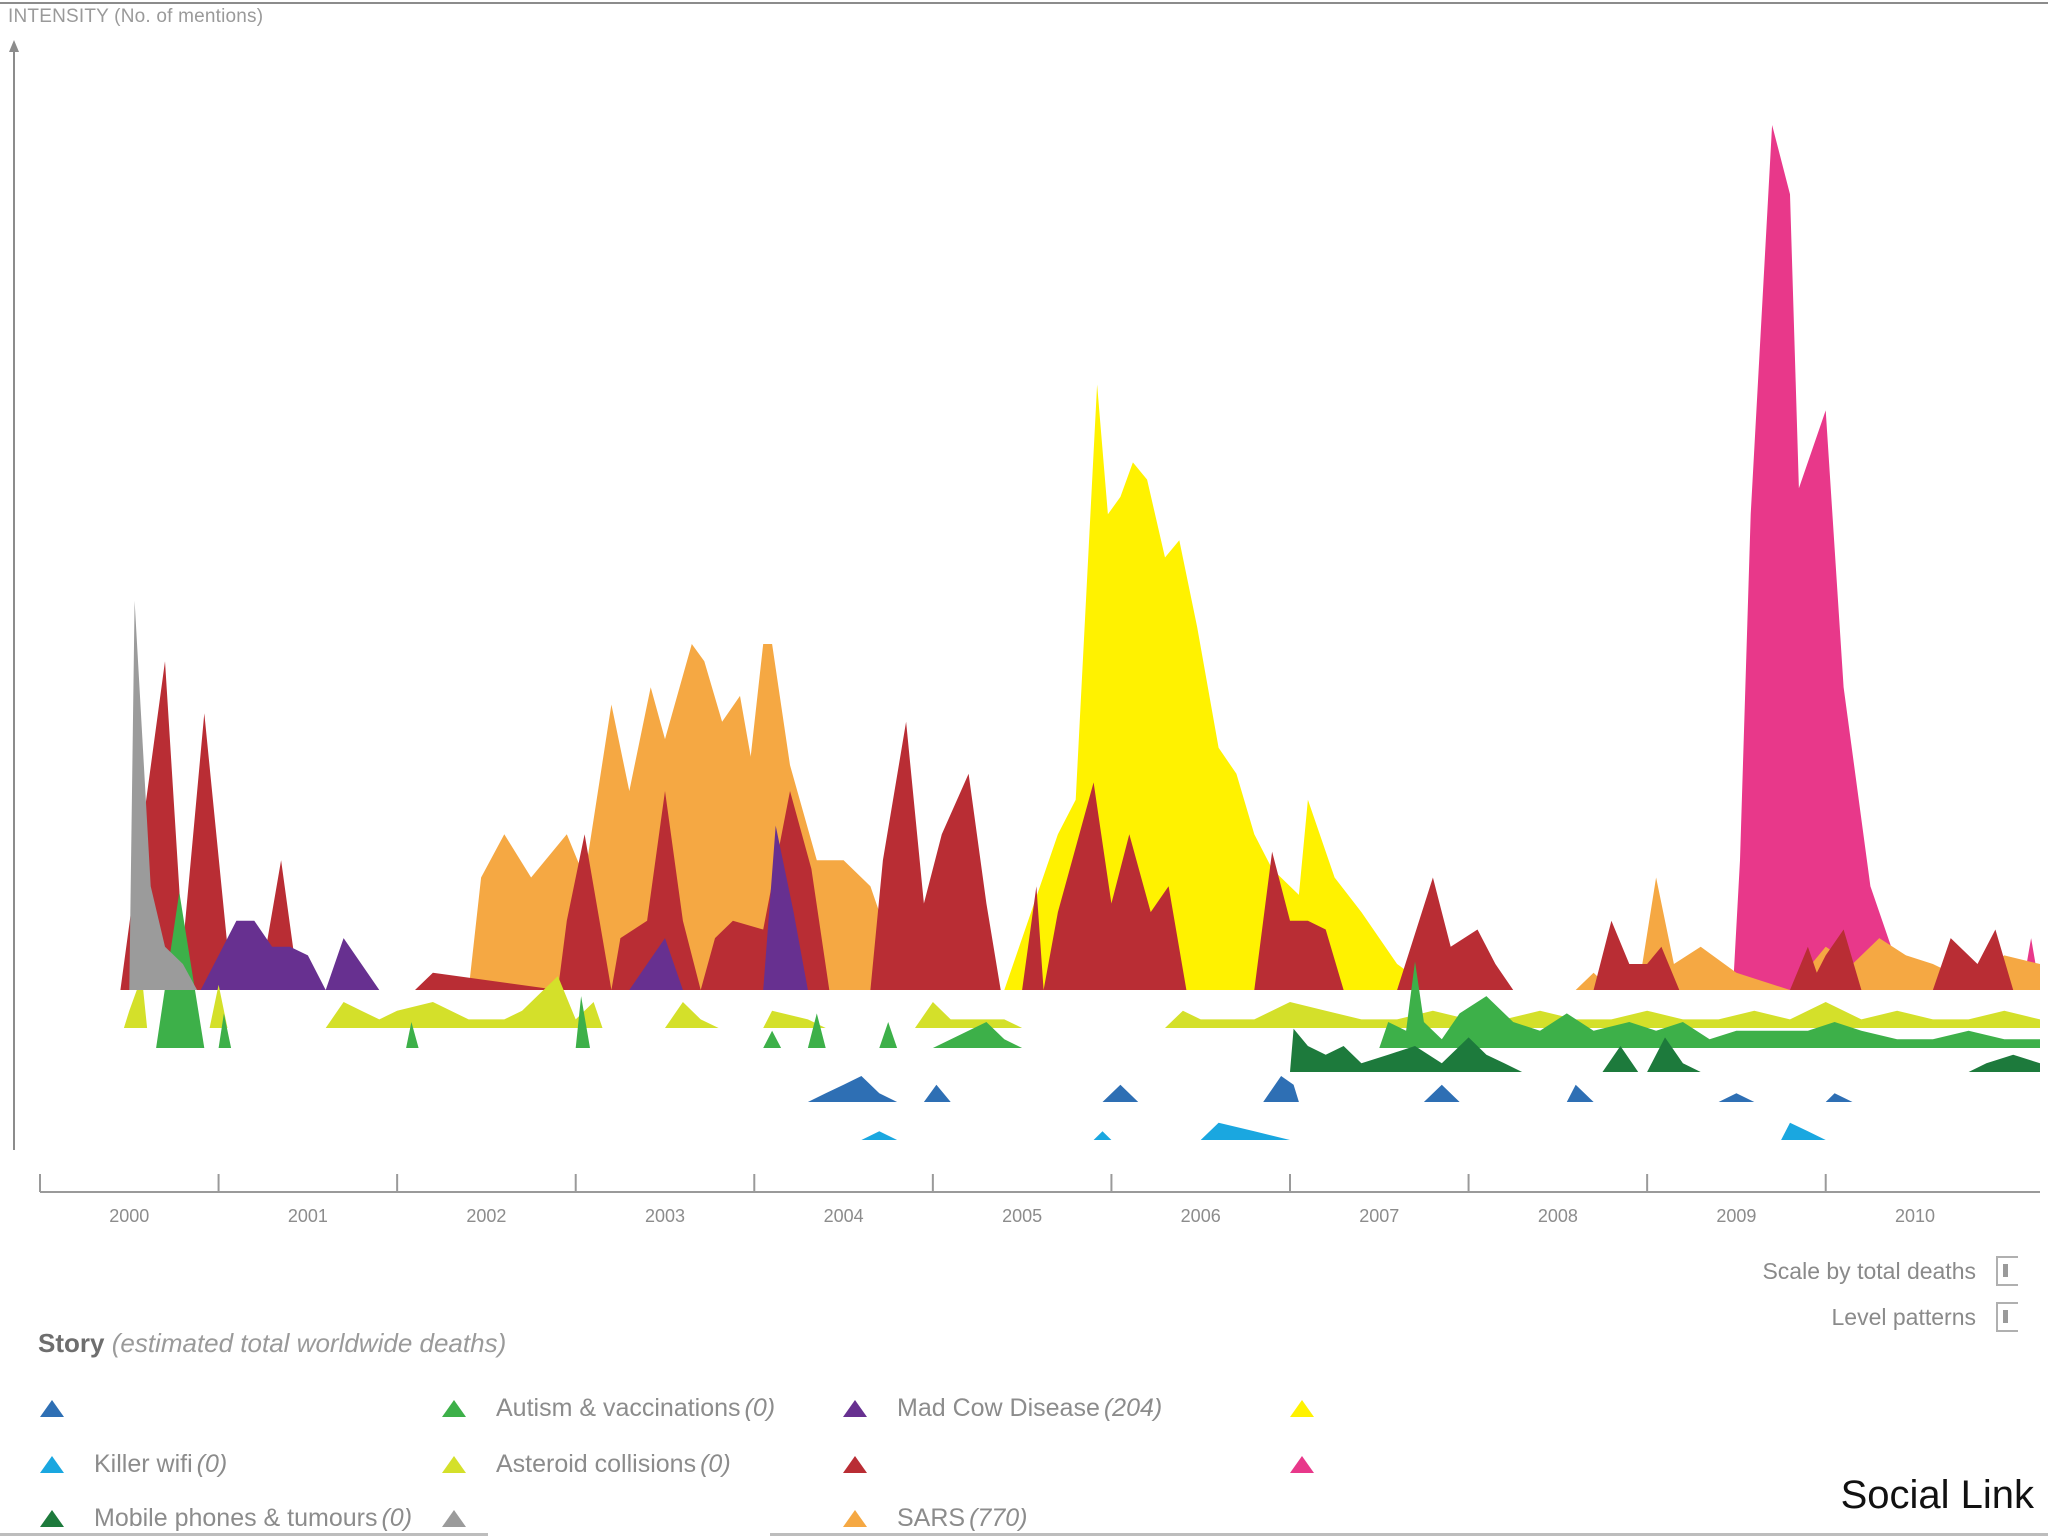 The image size is (2048, 1536). I want to click on legend-label: Asteroid collisions, so click(596, 1463).